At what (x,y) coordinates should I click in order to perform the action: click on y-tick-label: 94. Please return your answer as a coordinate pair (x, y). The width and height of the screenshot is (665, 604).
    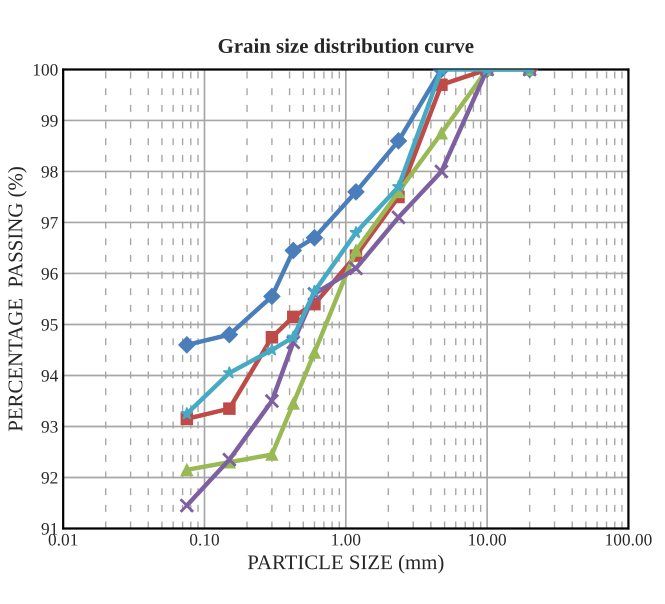
    Looking at the image, I should click on (50, 376).